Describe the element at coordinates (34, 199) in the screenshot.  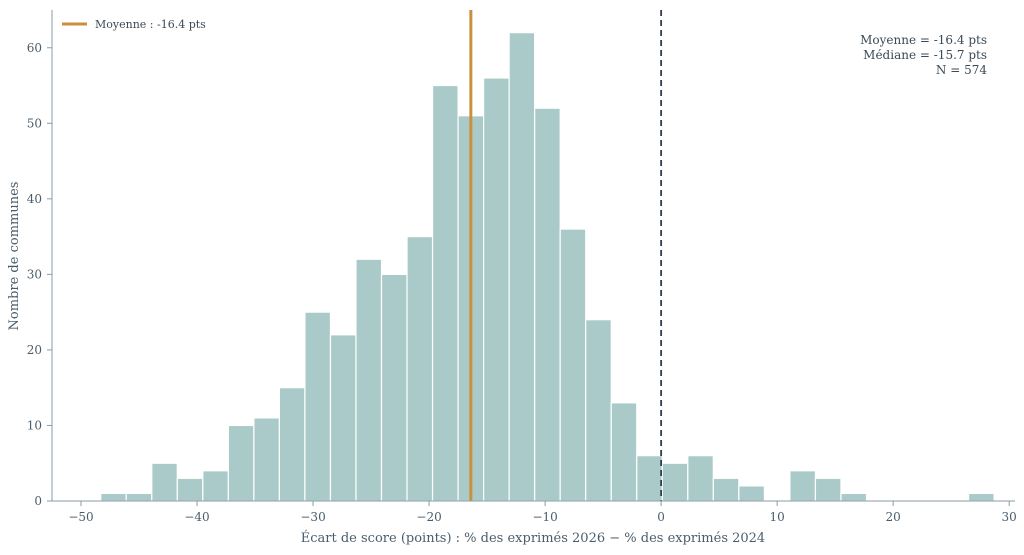
I see `y-tick-label: 40` at that location.